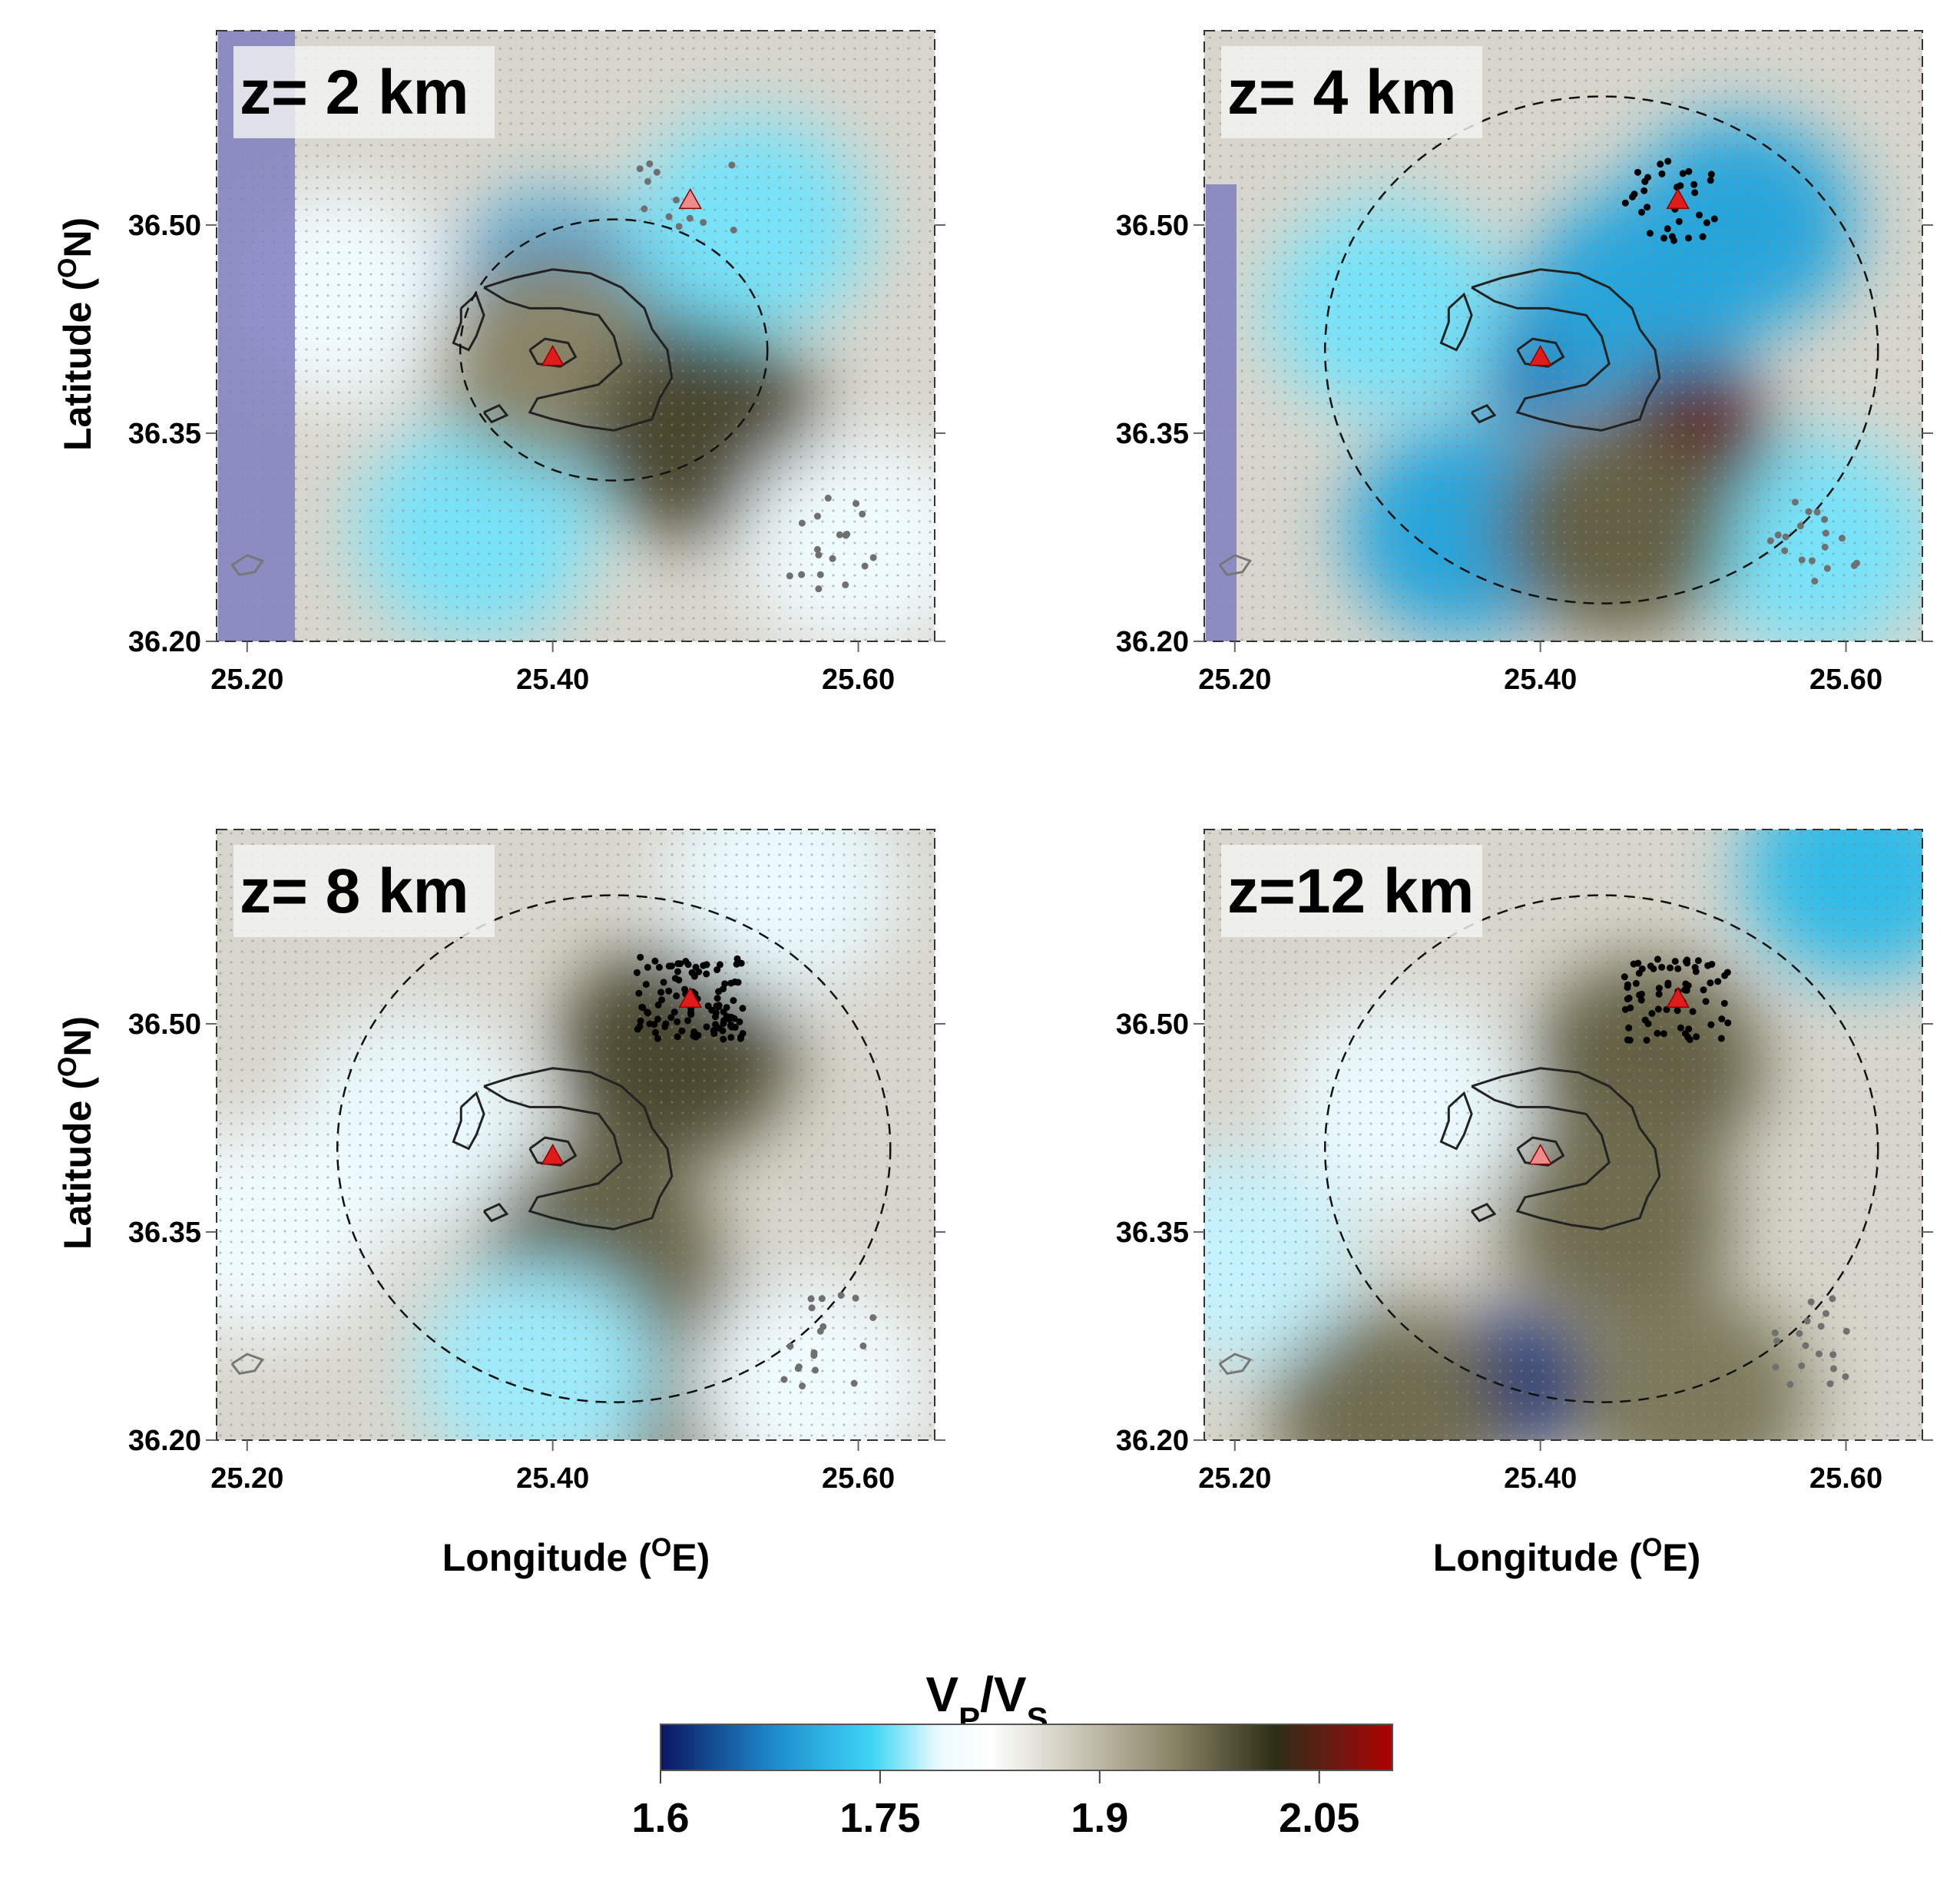 The width and height of the screenshot is (1960, 1881). I want to click on resolution-boundary, so click(1601, 1148).